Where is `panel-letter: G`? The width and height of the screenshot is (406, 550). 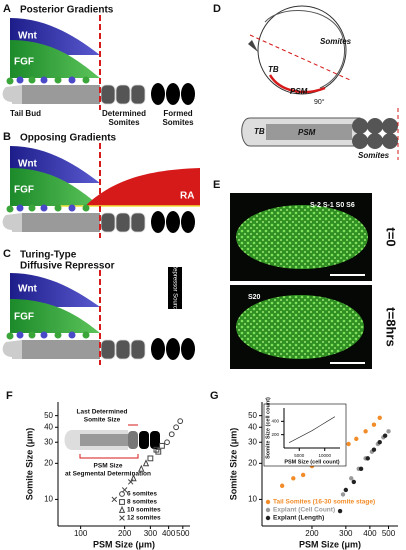 panel-letter: G is located at coordinates (214, 396).